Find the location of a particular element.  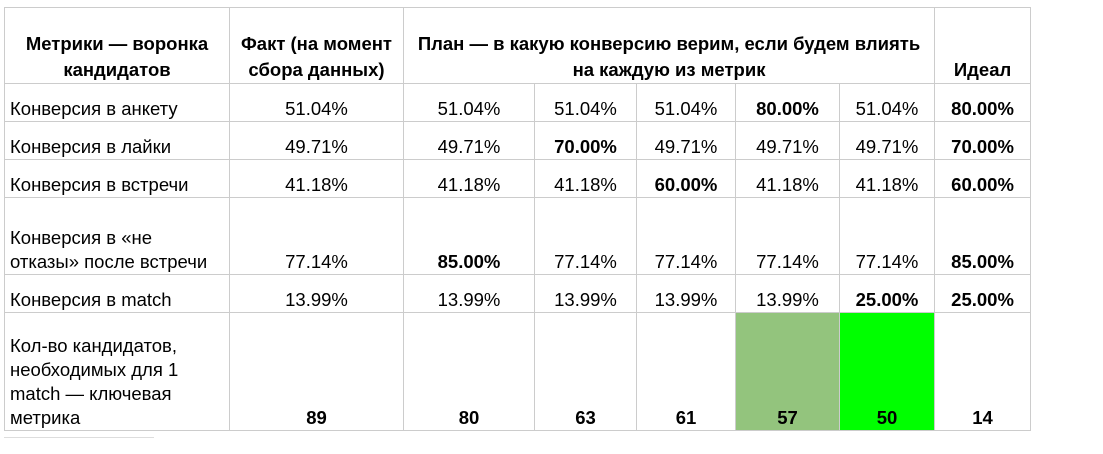

header-metric: Метрики — воронка кандидатов is located at coordinates (117, 45).